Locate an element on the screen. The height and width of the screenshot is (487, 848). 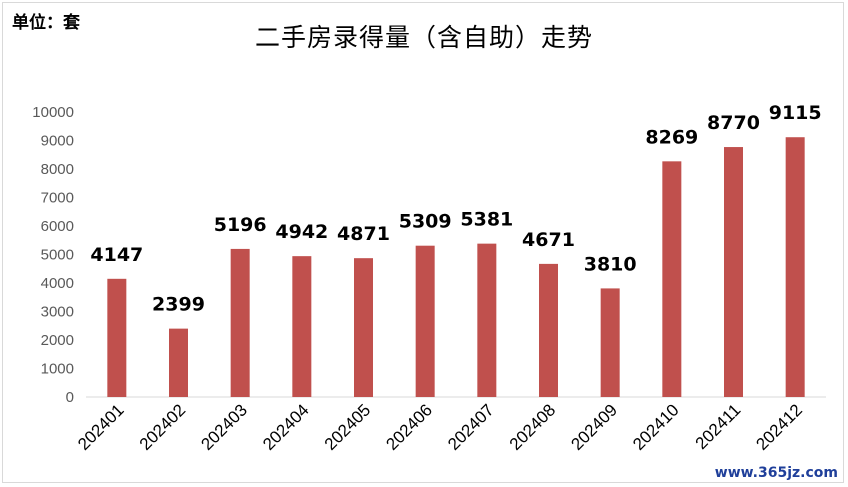
x-tick-label: 202403 is located at coordinates (224, 427).